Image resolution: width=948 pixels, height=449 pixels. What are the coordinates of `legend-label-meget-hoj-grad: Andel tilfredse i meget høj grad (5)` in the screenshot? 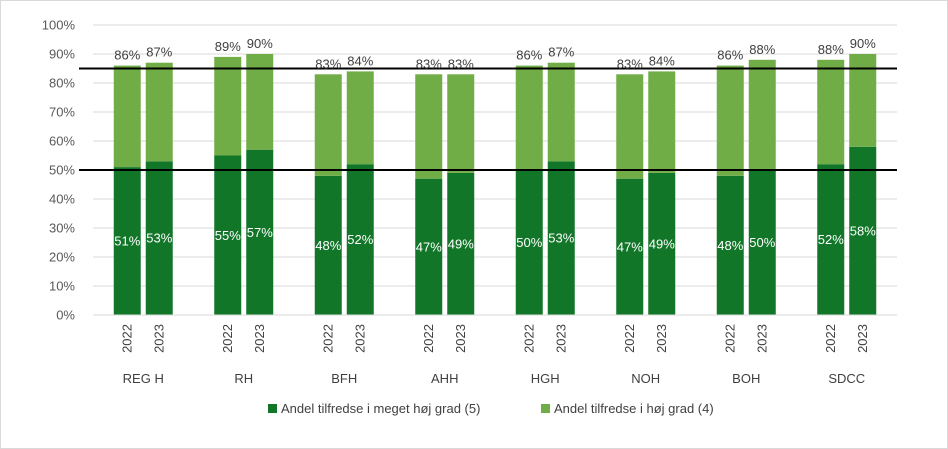 It's located at (380, 408).